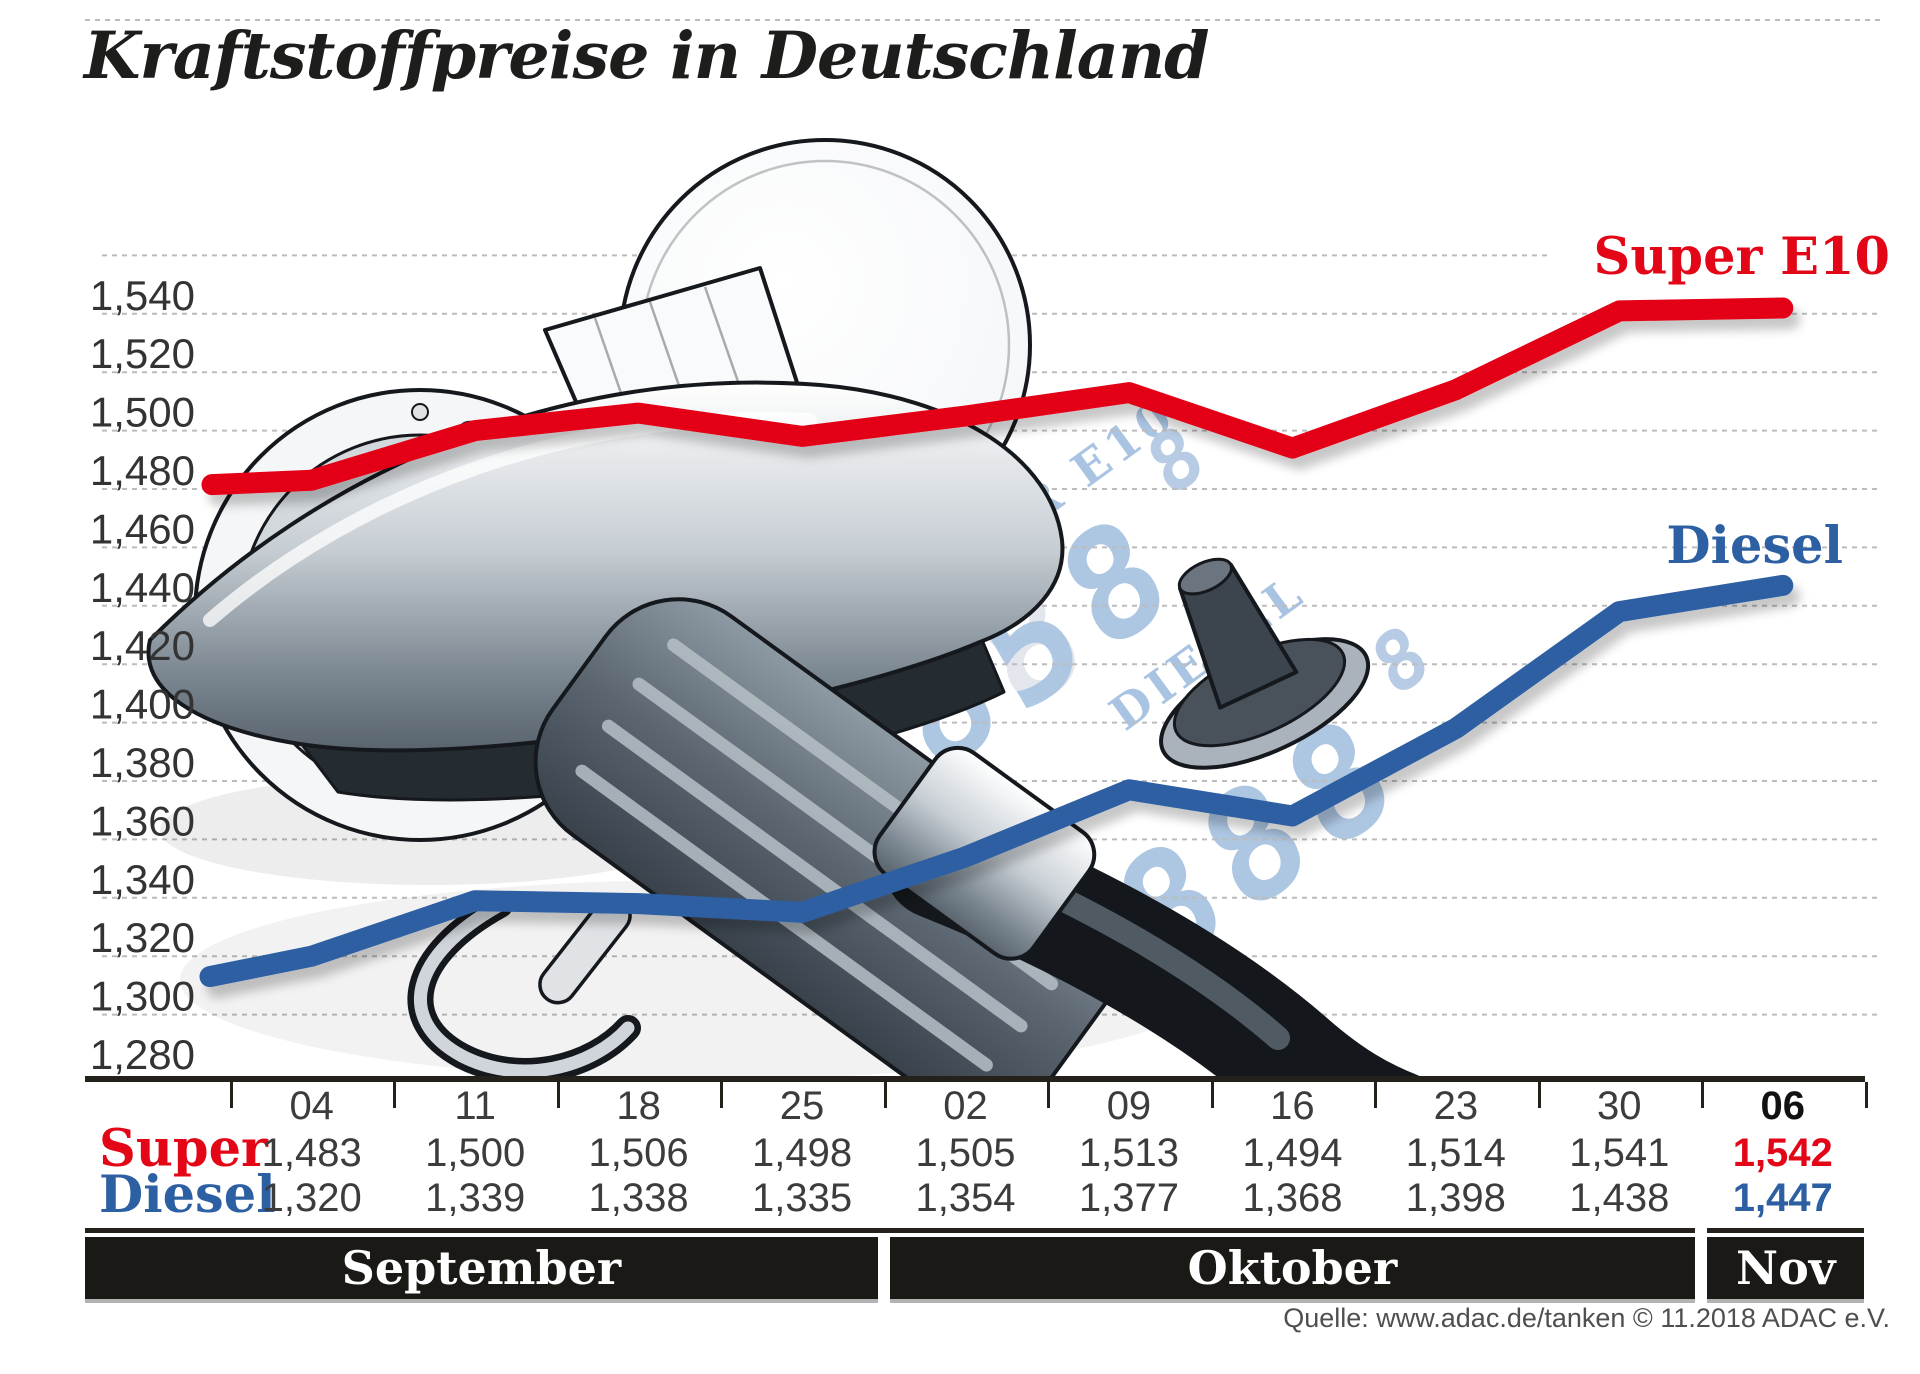 The height and width of the screenshot is (1374, 1920). I want to click on diesel-value-cell: 1,354, so click(965, 1198).